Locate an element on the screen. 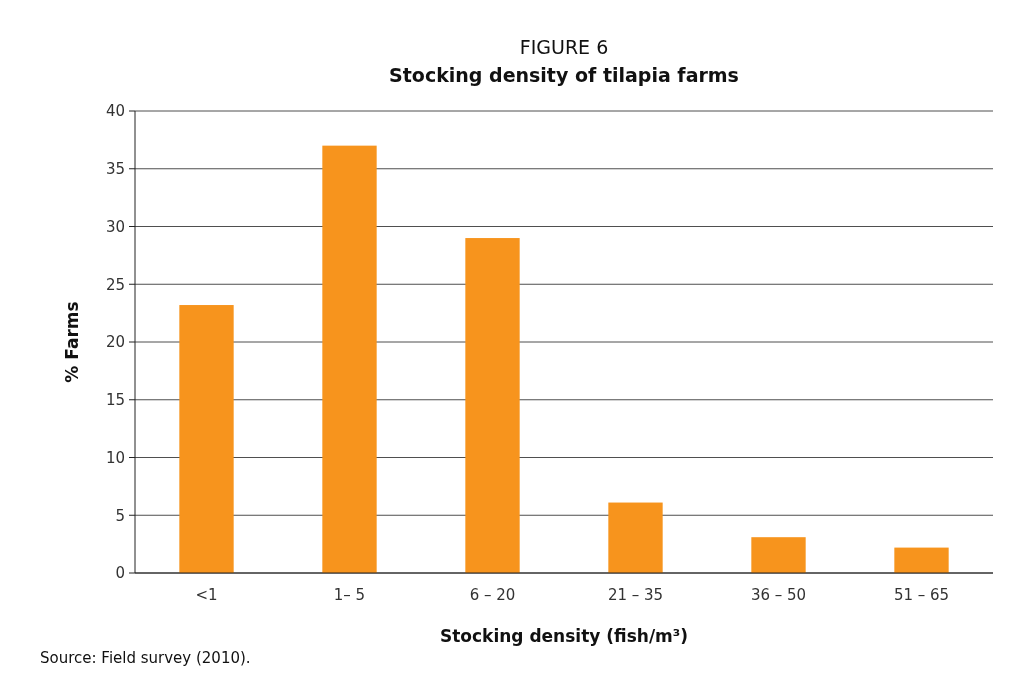 The image size is (1021, 677). x-tick-label: 1– 5 is located at coordinates (349, 595).